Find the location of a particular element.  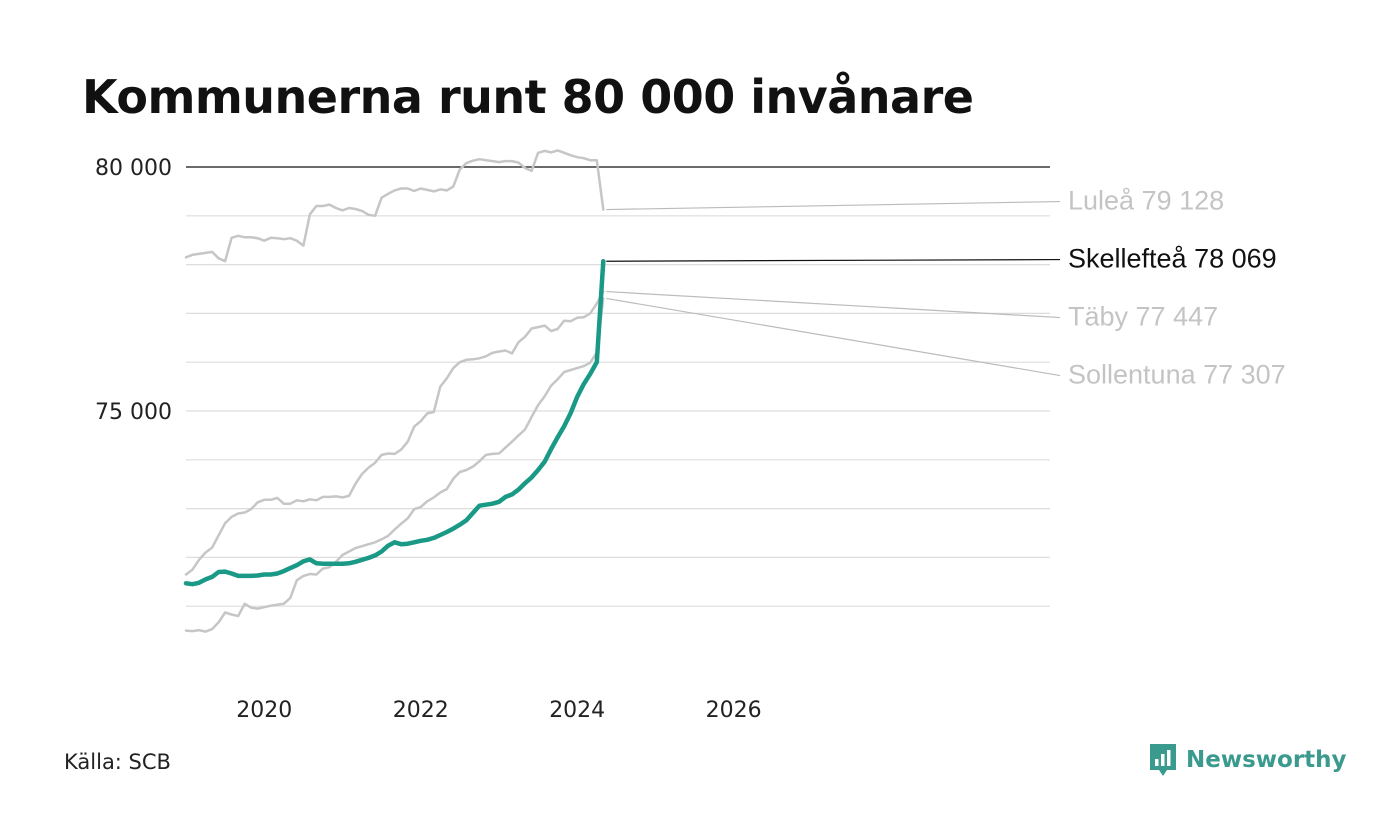

series-line-skellefteå is located at coordinates (394, 422).